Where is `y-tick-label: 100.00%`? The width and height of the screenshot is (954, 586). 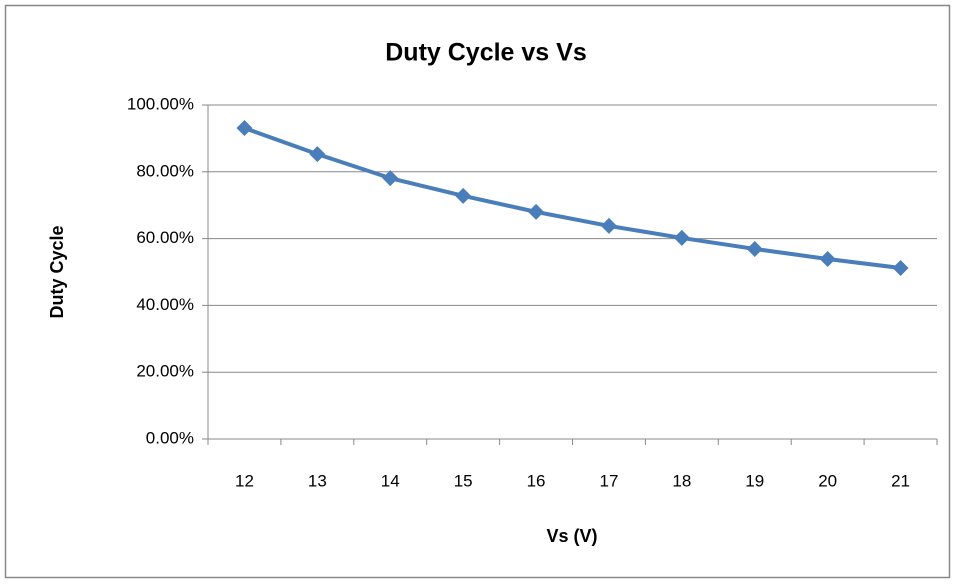 y-tick-label: 100.00% is located at coordinates (160, 103).